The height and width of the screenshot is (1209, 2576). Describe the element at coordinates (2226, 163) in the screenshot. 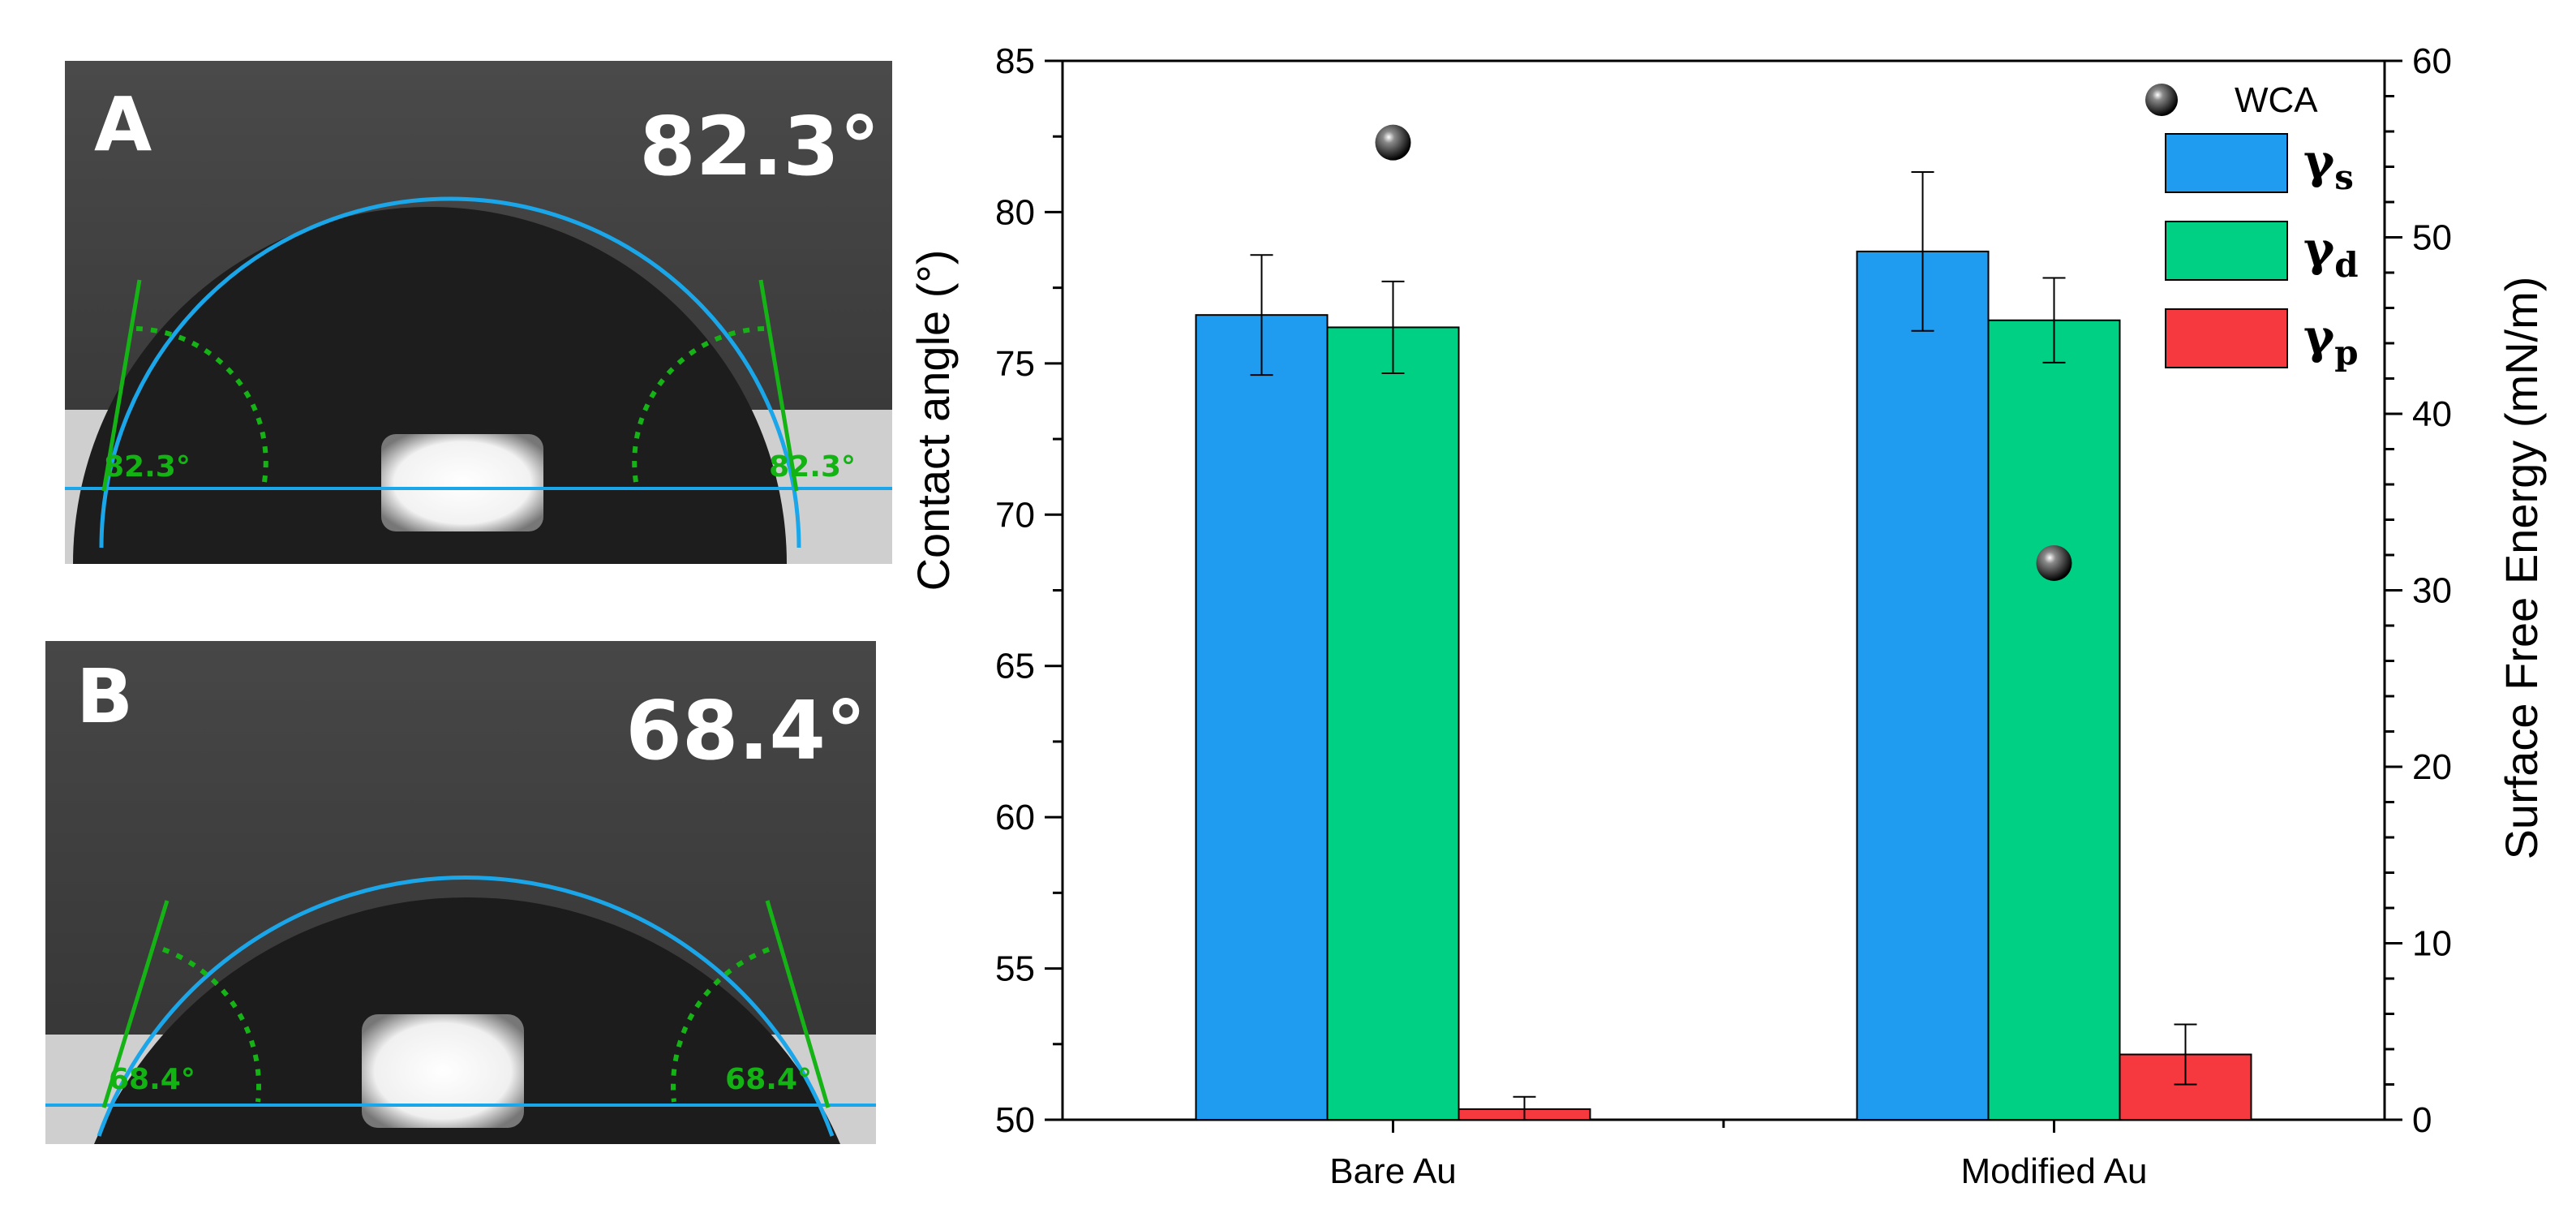

I see `legend-swatch-s` at that location.